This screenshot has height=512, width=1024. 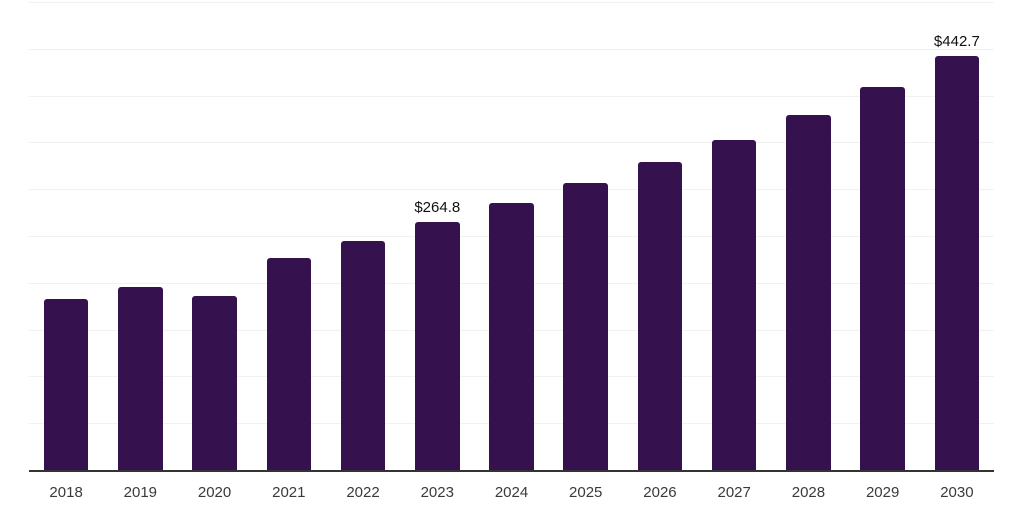 I want to click on bar-2025, so click(x=585, y=326).